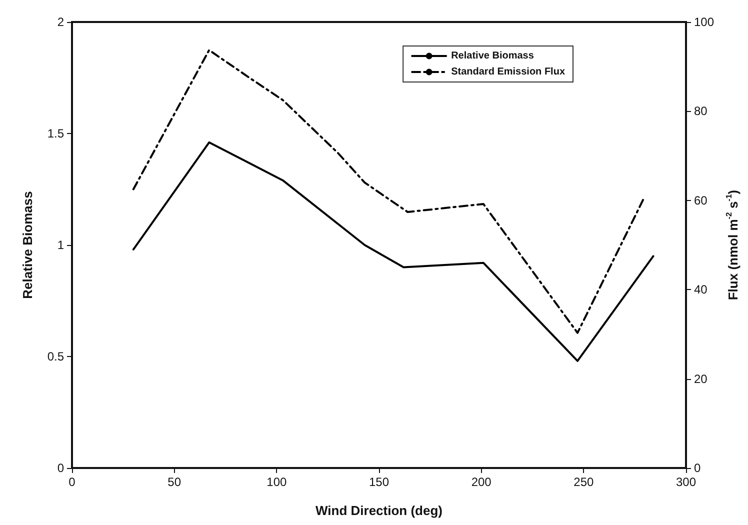  Describe the element at coordinates (72, 482) in the screenshot. I see `x-tick-label: 0` at that location.